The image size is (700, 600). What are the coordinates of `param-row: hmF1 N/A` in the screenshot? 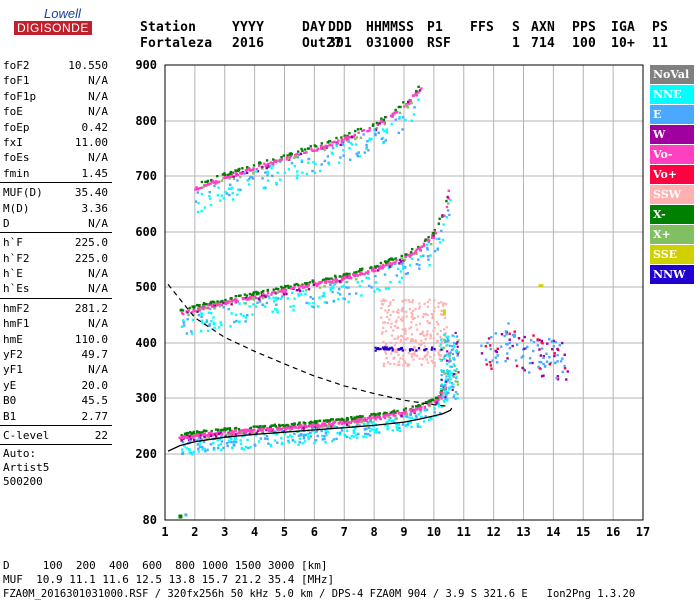 It's located at (56, 323).